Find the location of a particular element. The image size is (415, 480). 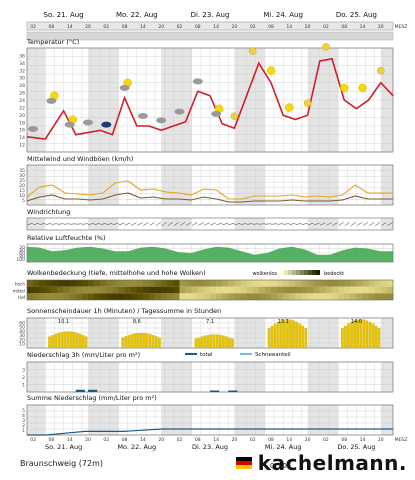

precip3h-y-tick: 3 is located at coordinates (23, 371).